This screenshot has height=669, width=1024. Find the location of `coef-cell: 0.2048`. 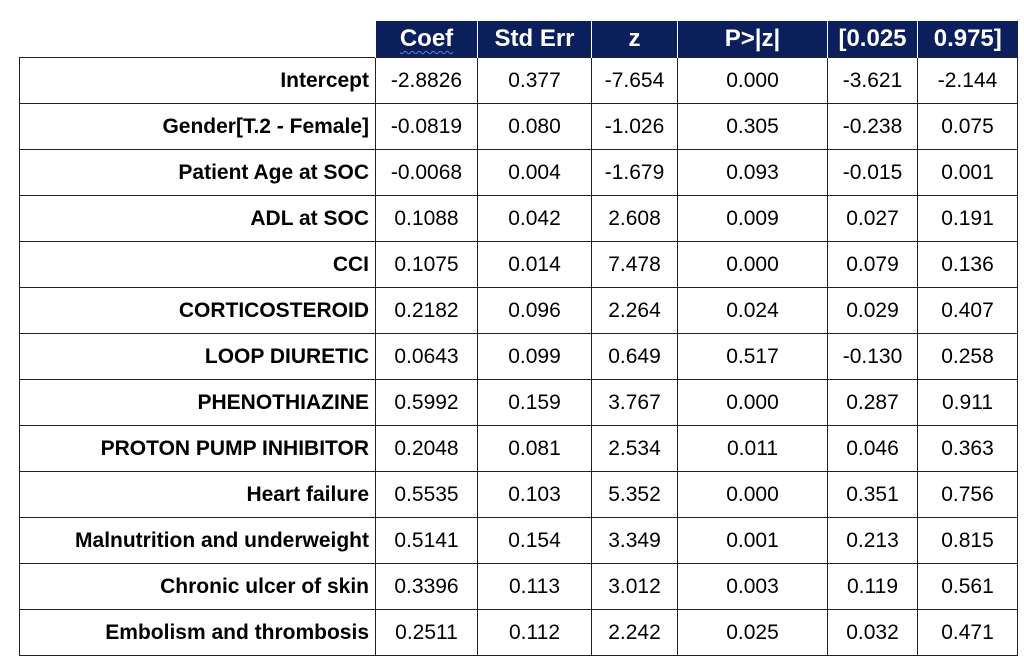

coef-cell: 0.2048 is located at coordinates (426, 448).